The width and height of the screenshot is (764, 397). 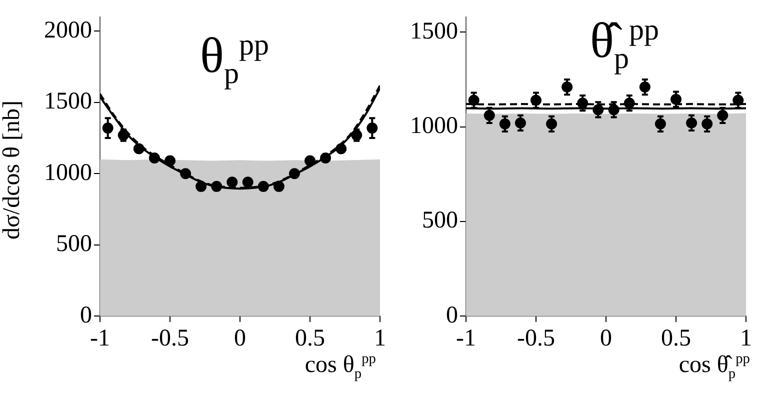 I want to click on y-axis-title: dσ/dcos θ [nb], so click(x=12, y=170).